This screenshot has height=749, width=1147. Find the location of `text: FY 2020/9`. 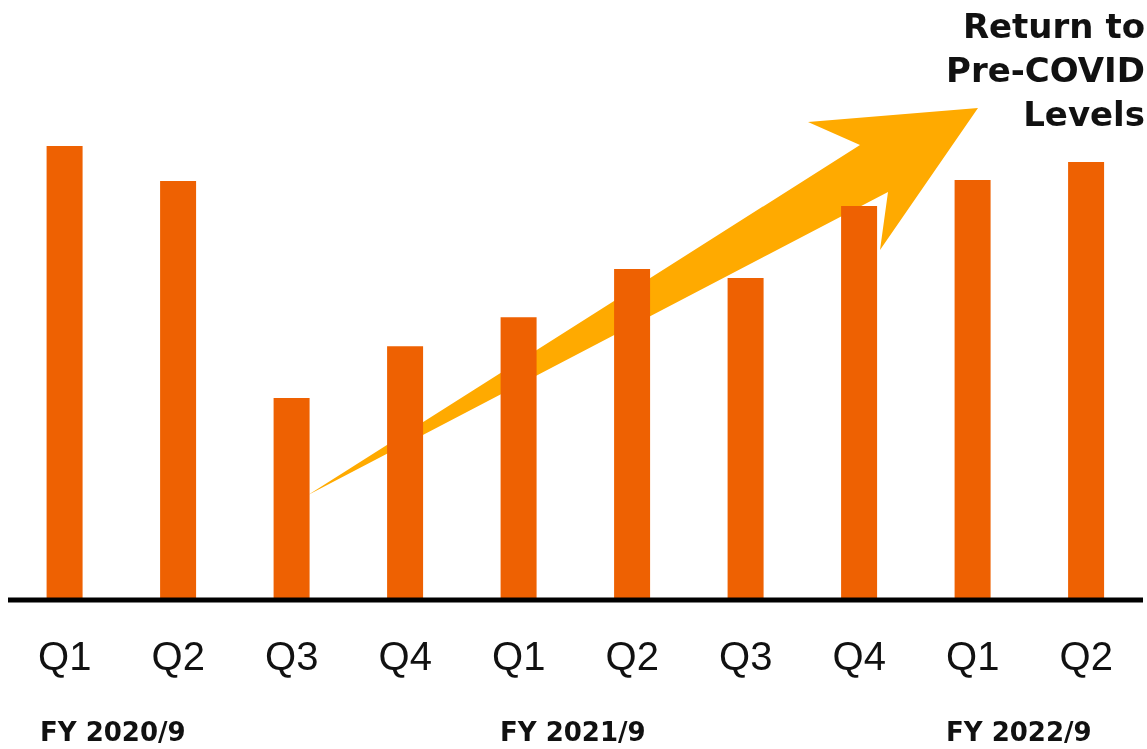

text: FY 2020/9 is located at coordinates (113, 732).